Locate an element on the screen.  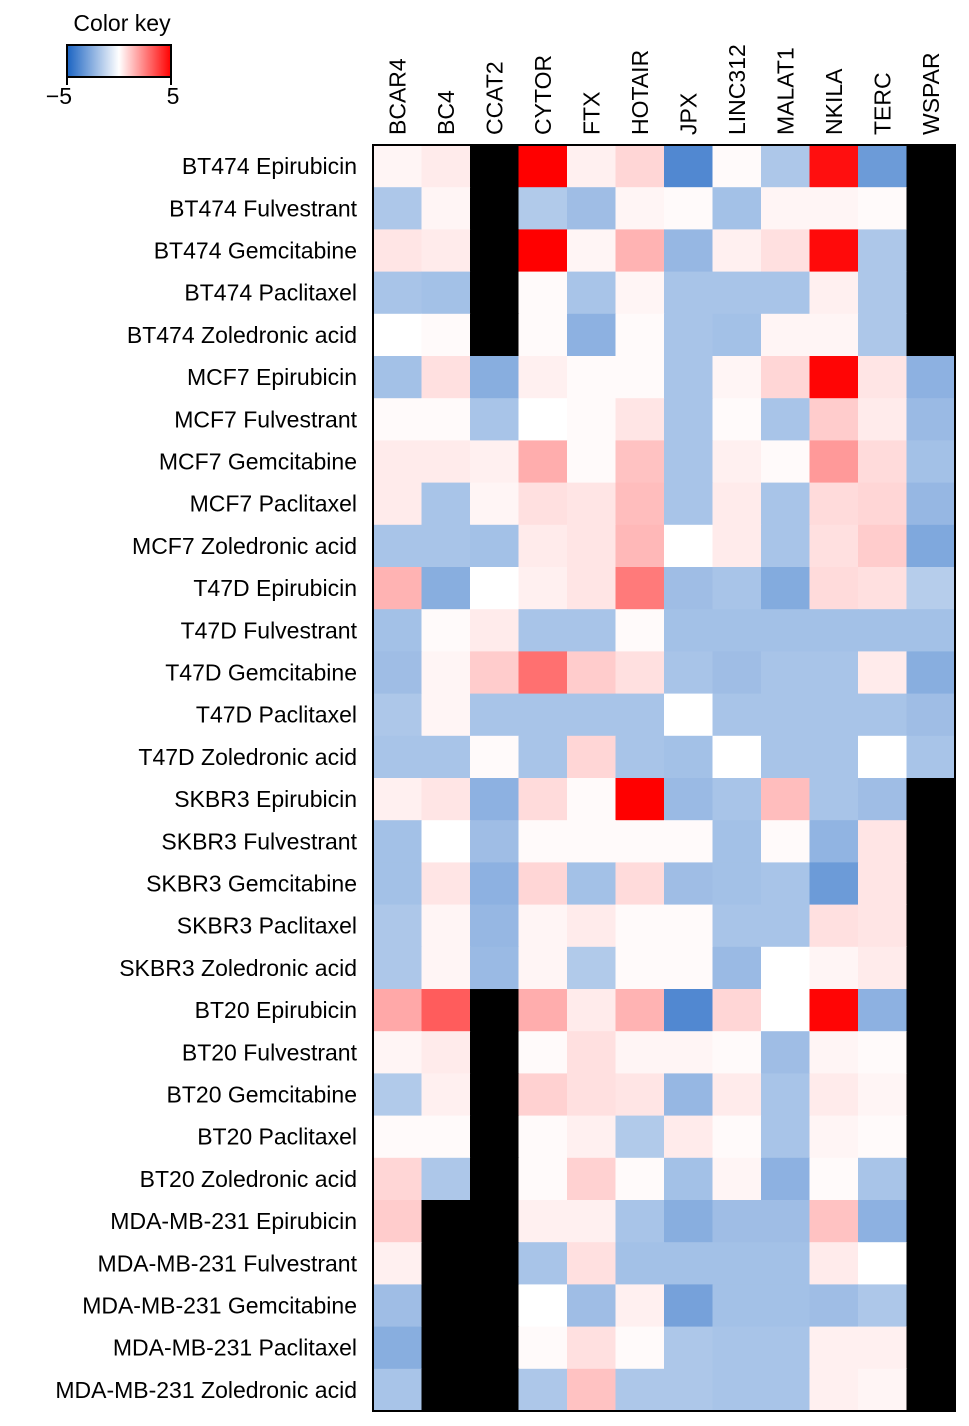
row-label: T47D Gemcitabine is located at coordinates (261, 673).